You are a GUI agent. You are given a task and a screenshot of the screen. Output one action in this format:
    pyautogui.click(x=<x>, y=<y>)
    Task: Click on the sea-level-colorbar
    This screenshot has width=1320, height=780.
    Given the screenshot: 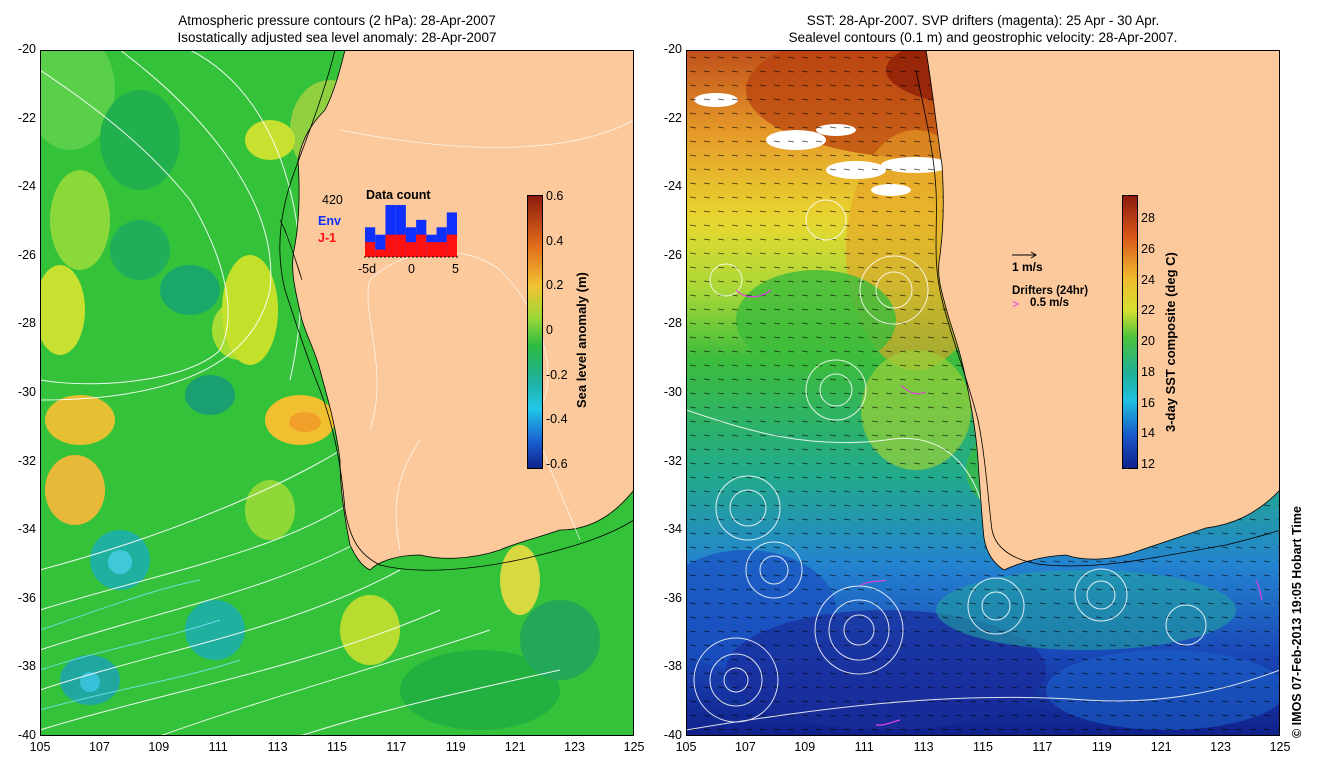 What is the action you would take?
    pyautogui.click(x=535, y=332)
    